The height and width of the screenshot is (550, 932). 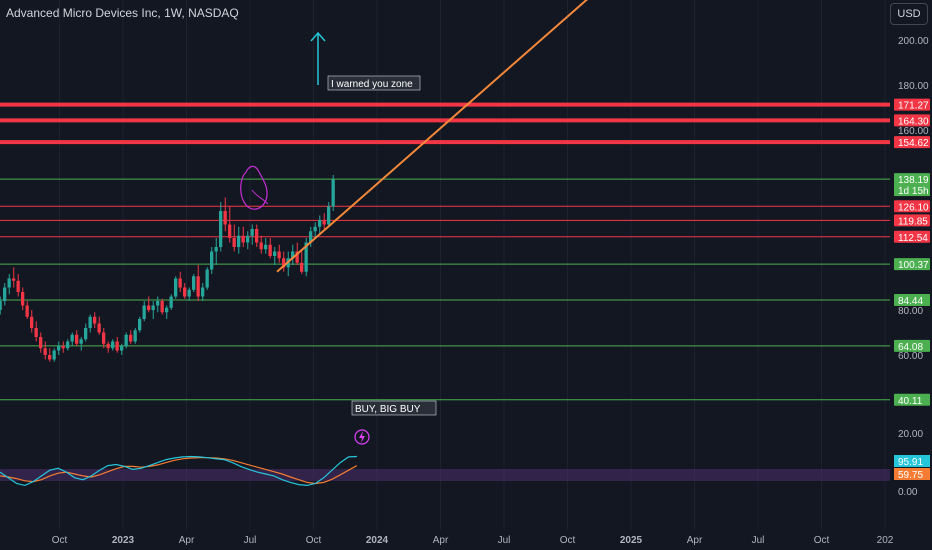 I want to click on annotations: I warned you zone BUY, BIG BUY, so click(x=382, y=245).